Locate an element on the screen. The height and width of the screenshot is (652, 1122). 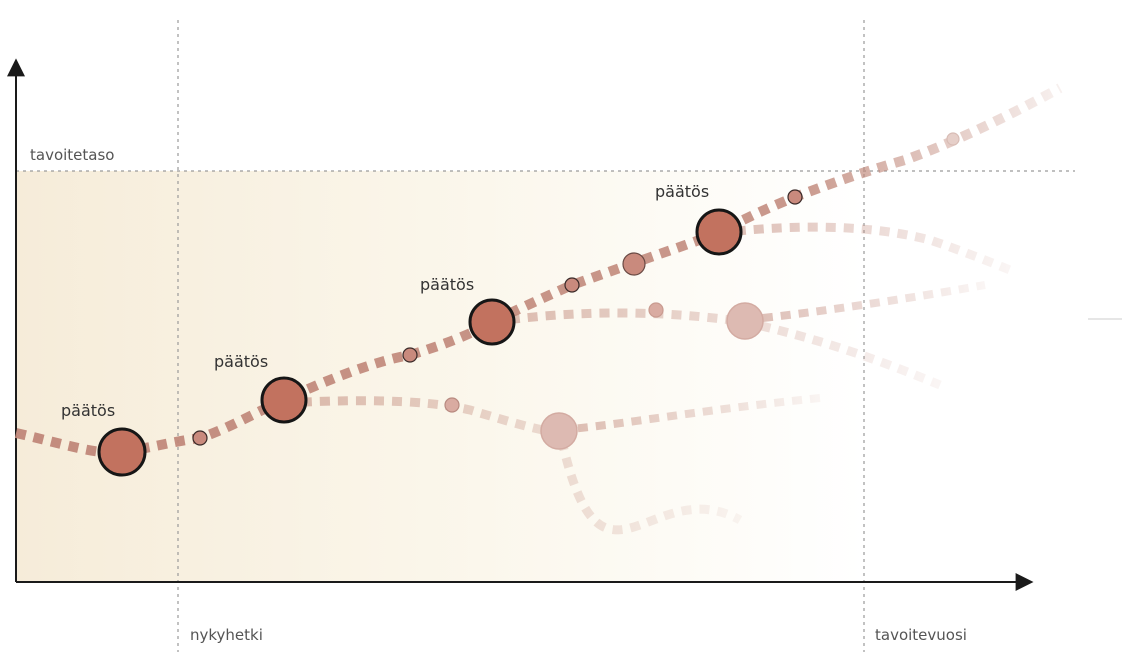
decision-label-2: päätös is located at coordinates (241, 361).